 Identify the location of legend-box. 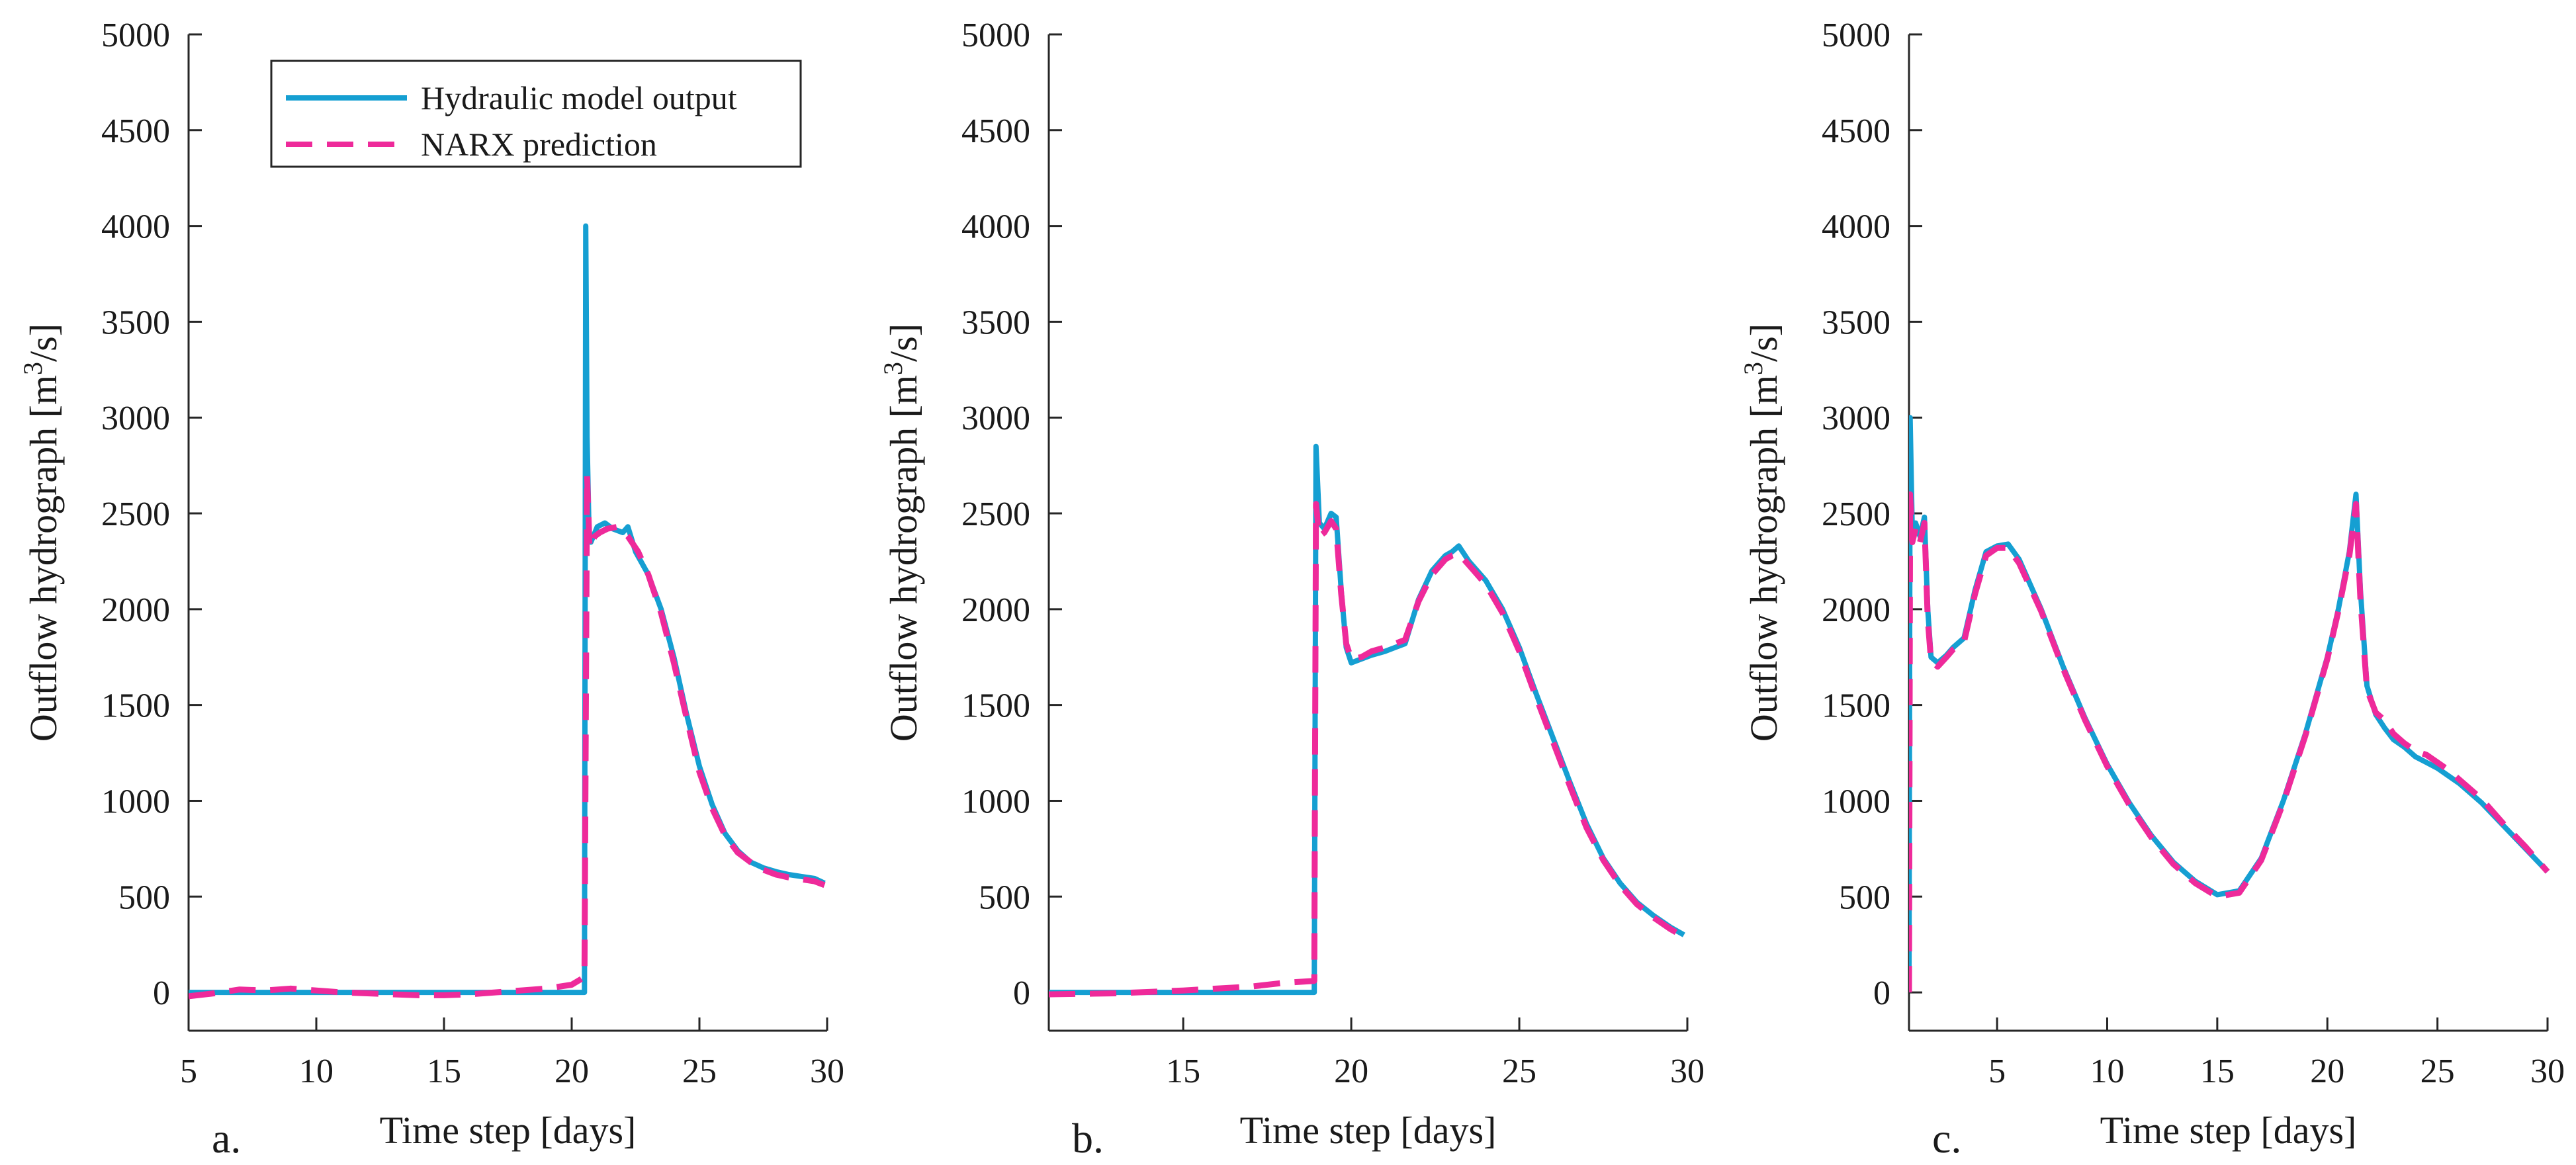
(536, 114).